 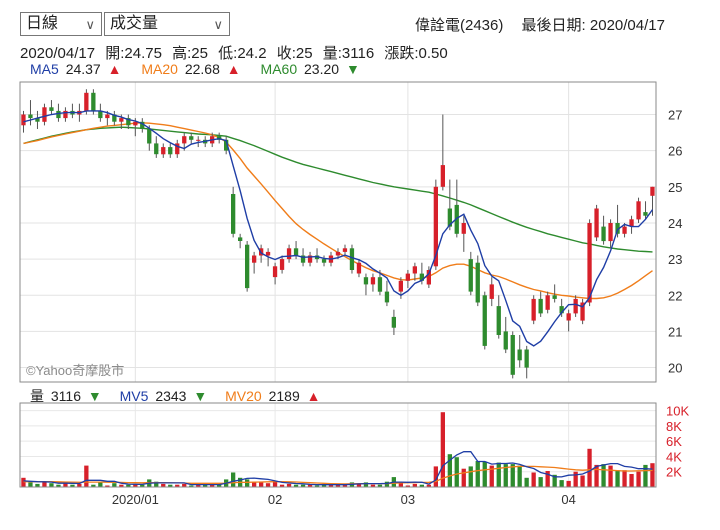 What do you see at coordinates (37, 396) in the screenshot?
I see `vol-label: 量` at bounding box center [37, 396].